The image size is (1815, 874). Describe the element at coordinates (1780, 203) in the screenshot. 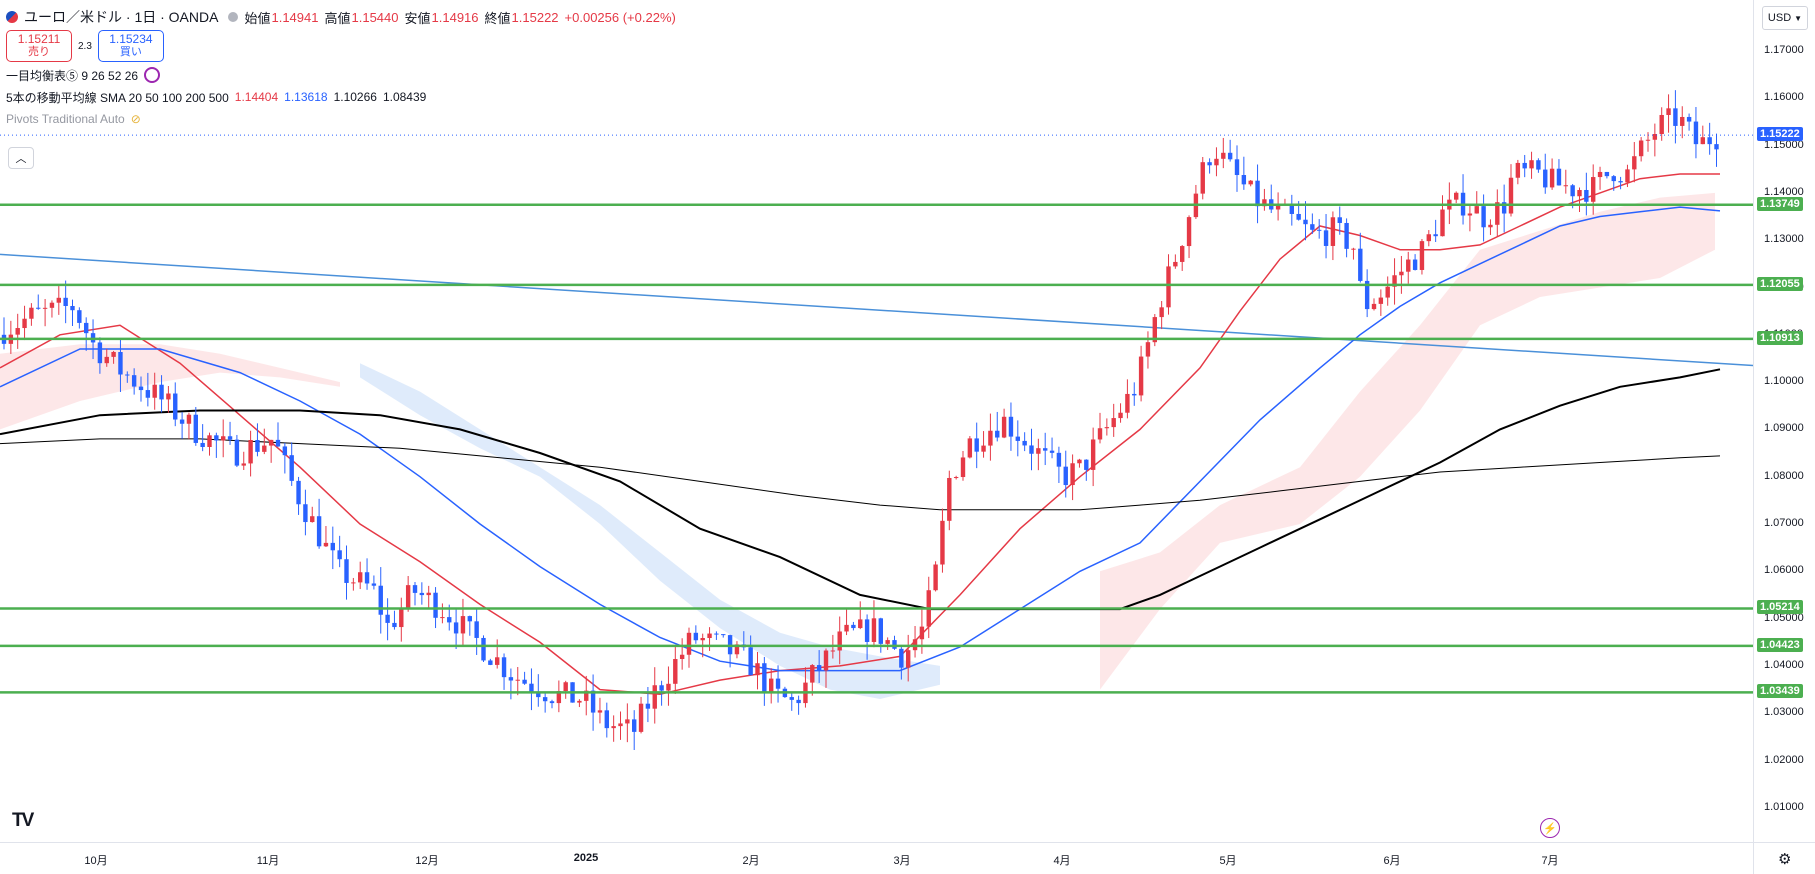

I see `level-price-badge: 1.13749` at that location.